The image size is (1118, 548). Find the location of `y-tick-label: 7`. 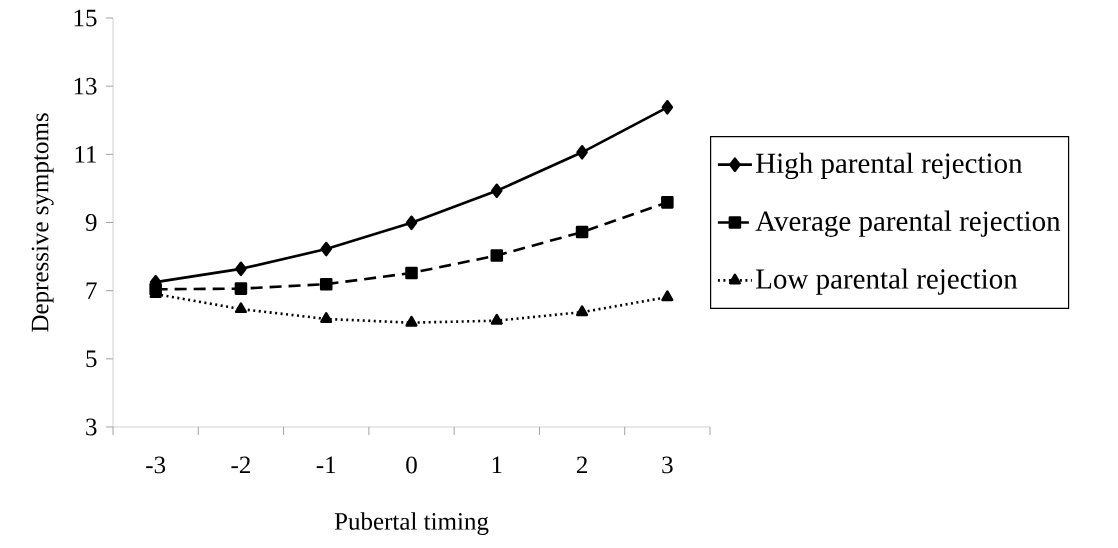

y-tick-label: 7 is located at coordinates (91, 290).